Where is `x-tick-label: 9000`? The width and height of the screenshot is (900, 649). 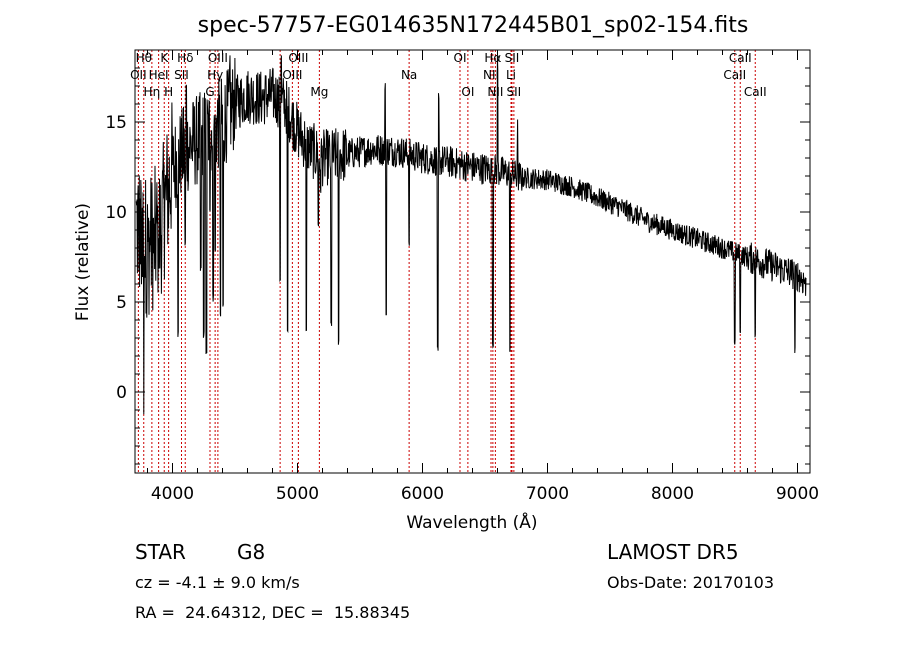
x-tick-label: 9000 is located at coordinates (797, 494).